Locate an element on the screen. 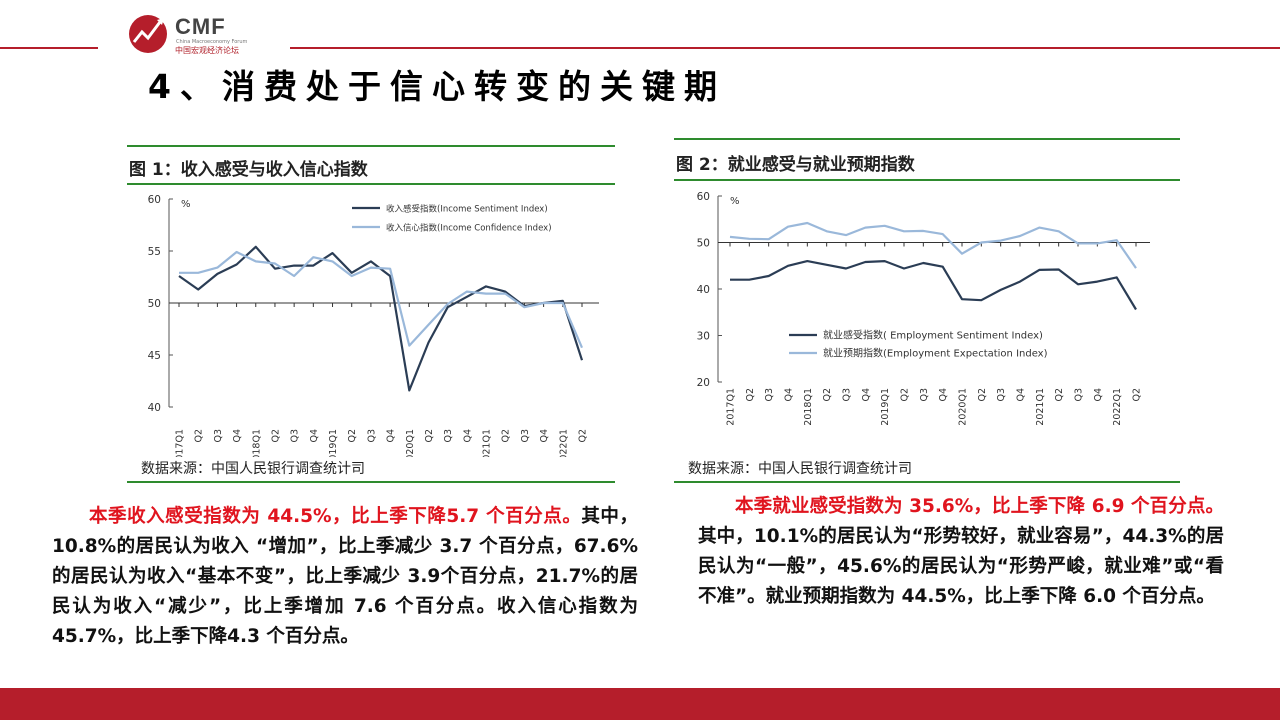  cmf-logo: CMF China Macroeconomy Forum 中国宏观经济论坛 is located at coordinates (208, 34).